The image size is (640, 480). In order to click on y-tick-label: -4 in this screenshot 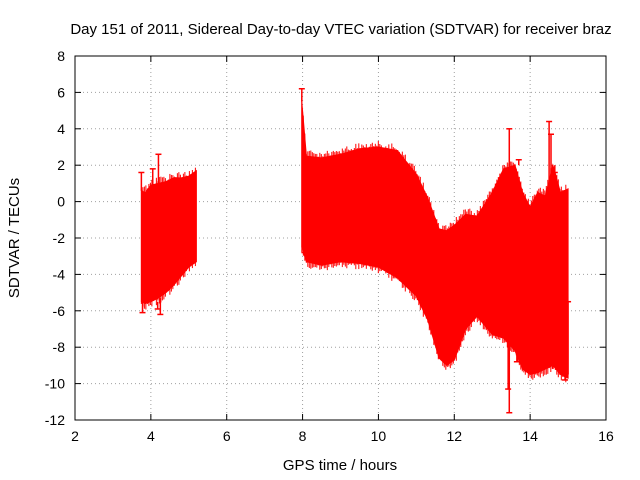, I will do `click(59, 274)`.